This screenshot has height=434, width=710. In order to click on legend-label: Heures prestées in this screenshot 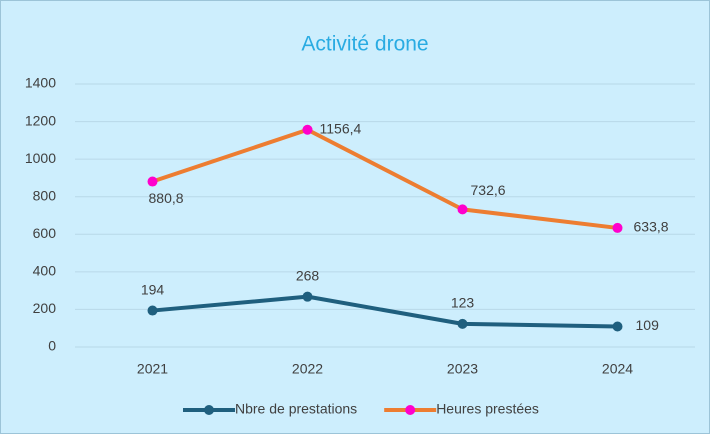, I will do `click(487, 409)`.